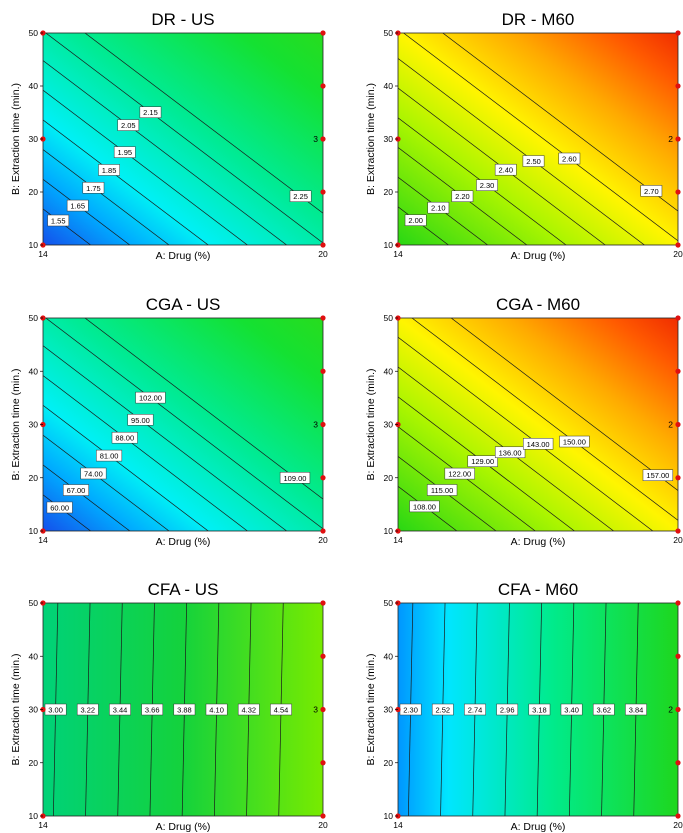 This screenshot has width=683, height=833. I want to click on contour-label: 1.65, so click(77, 206).